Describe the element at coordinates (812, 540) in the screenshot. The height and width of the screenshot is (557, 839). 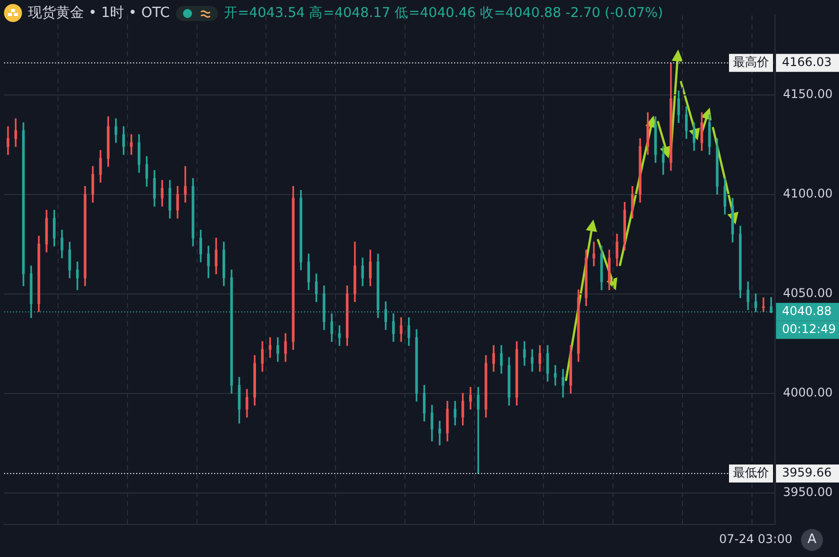
I see `auto-scale-button: A` at that location.